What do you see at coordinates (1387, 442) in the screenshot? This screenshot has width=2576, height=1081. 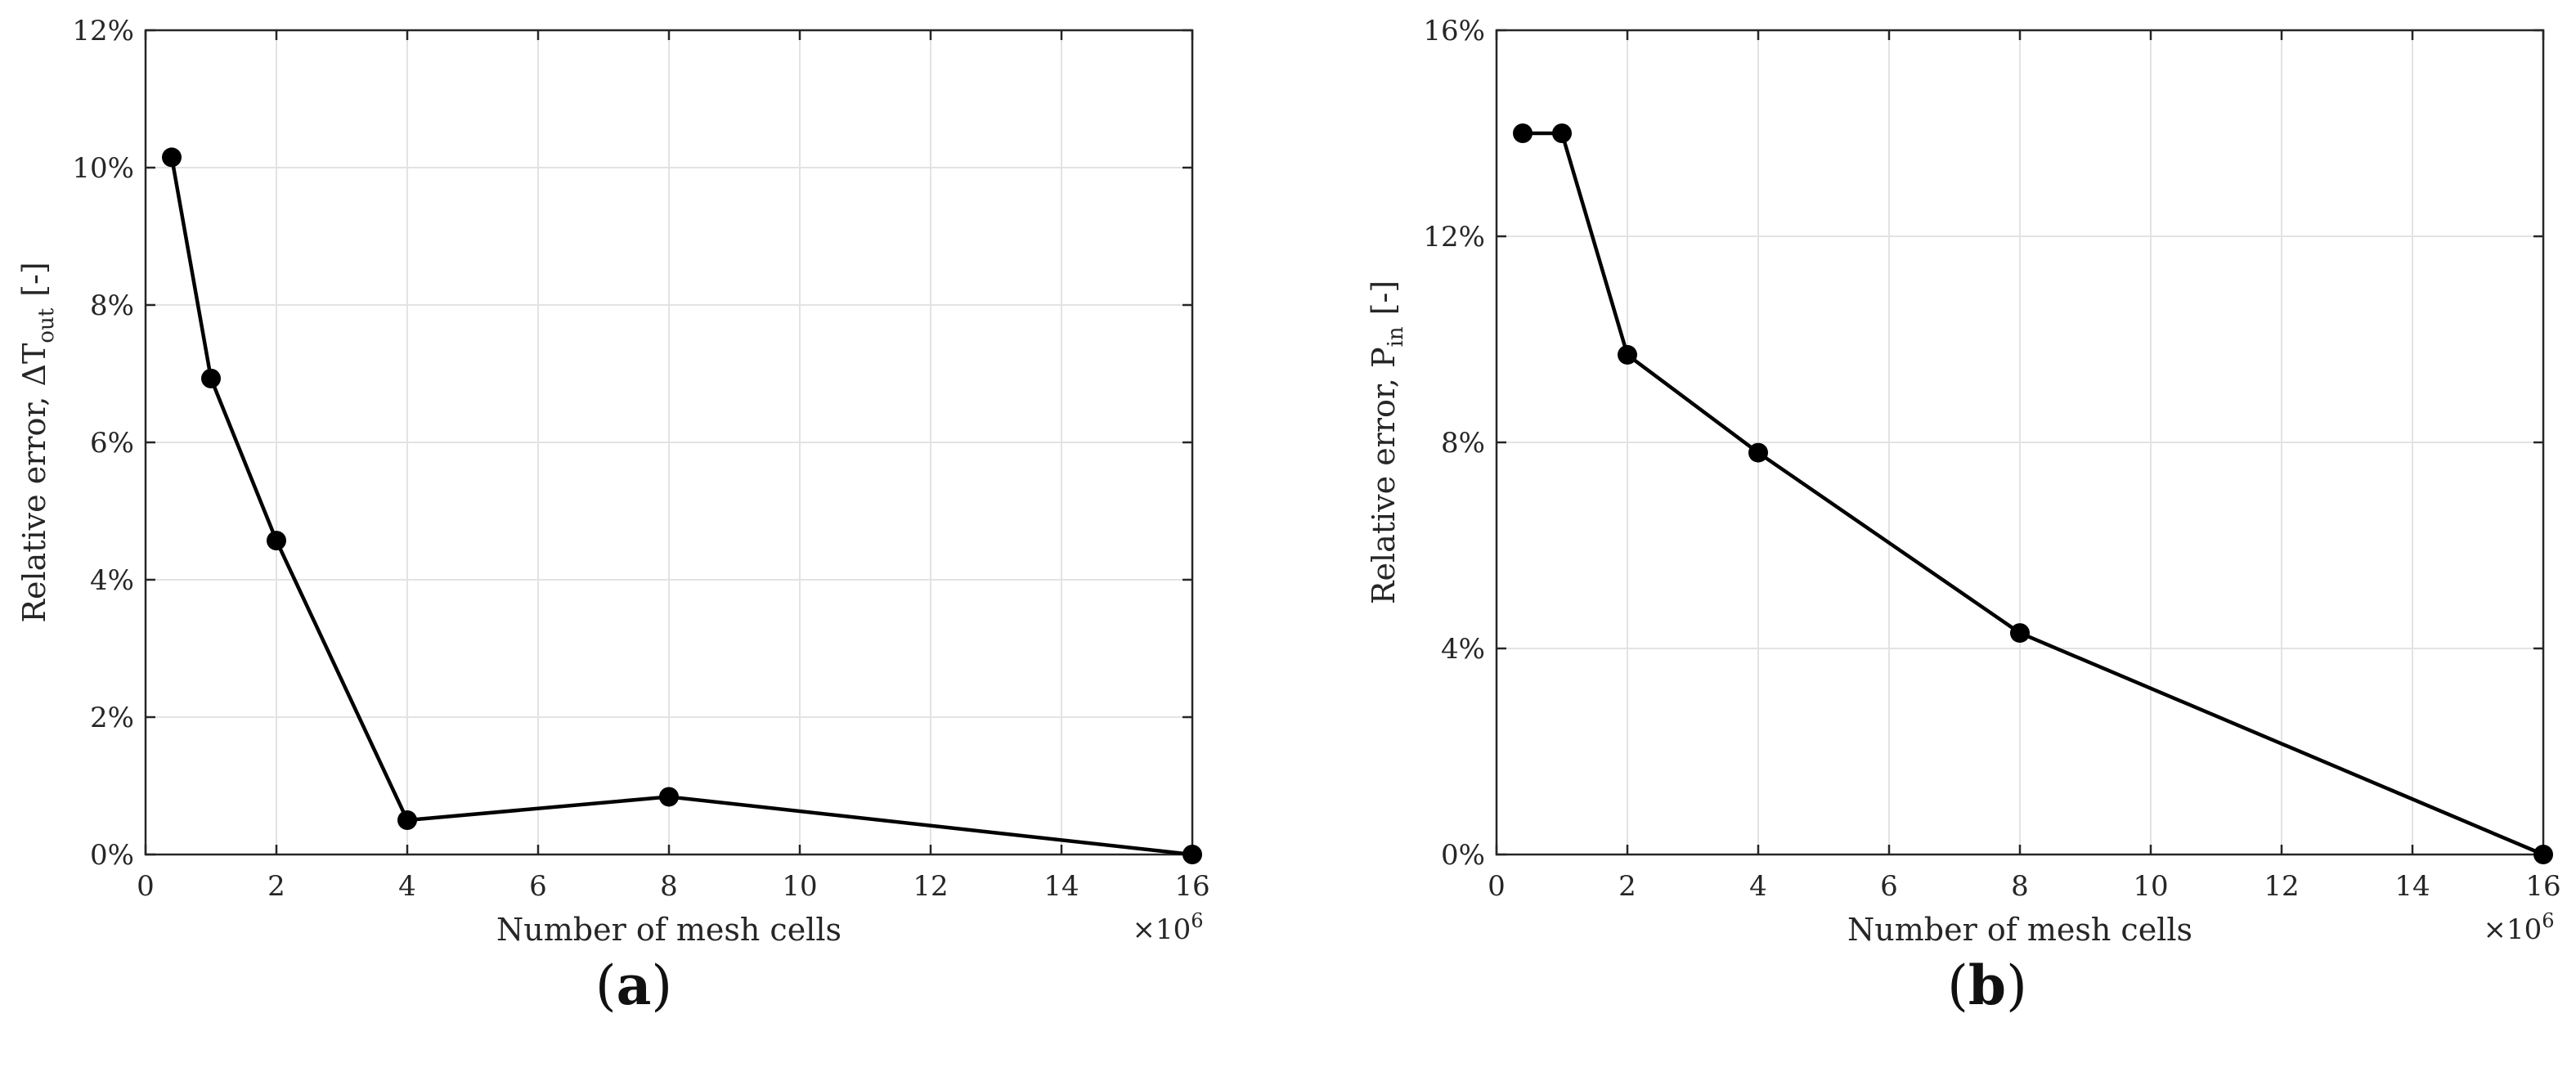 I see `y-axis-label: Relative error, Pin[-]` at bounding box center [1387, 442].